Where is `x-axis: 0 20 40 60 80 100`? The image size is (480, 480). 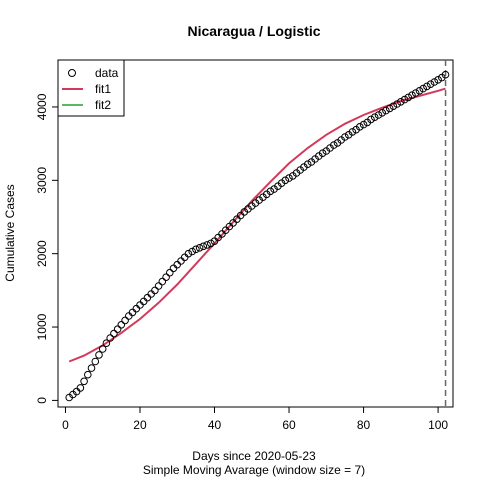
x-axis: 0 20 40 60 80 100 is located at coordinates (255, 419).